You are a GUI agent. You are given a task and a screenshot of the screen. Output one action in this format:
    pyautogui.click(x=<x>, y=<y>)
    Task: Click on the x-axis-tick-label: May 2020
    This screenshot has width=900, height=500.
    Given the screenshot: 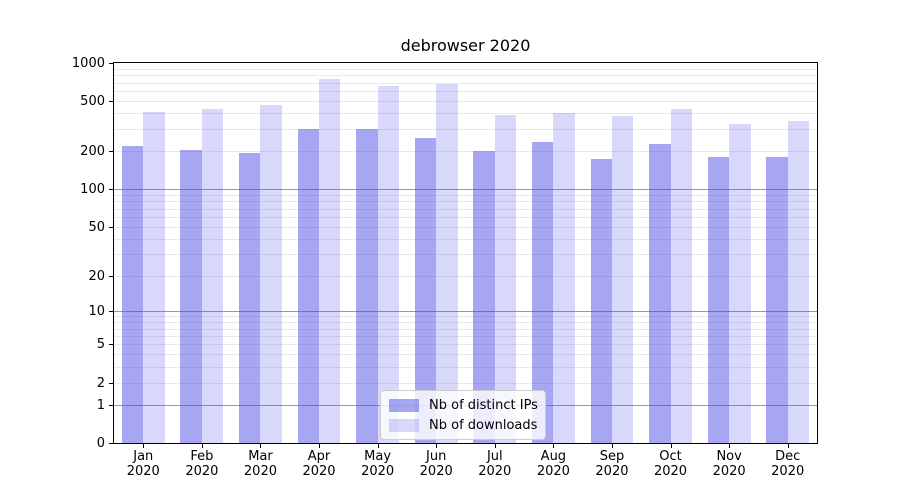 What is the action you would take?
    pyautogui.click(x=378, y=464)
    